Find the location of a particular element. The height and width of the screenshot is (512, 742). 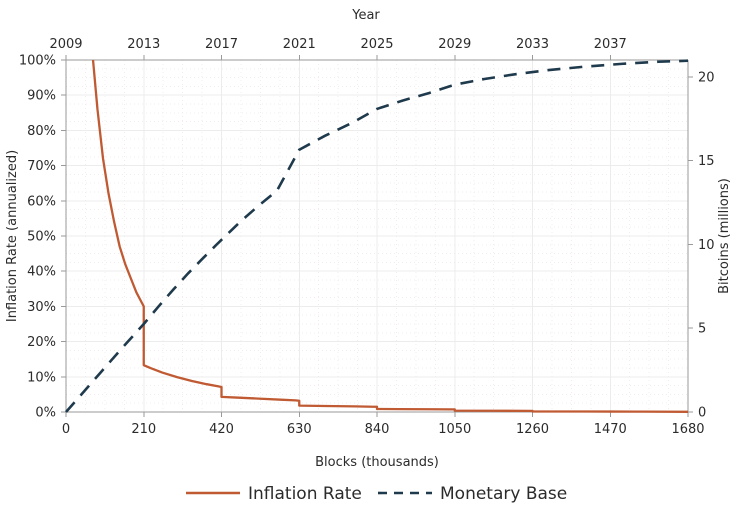

x2-tick-label: 2029 is located at coordinates (454, 44).